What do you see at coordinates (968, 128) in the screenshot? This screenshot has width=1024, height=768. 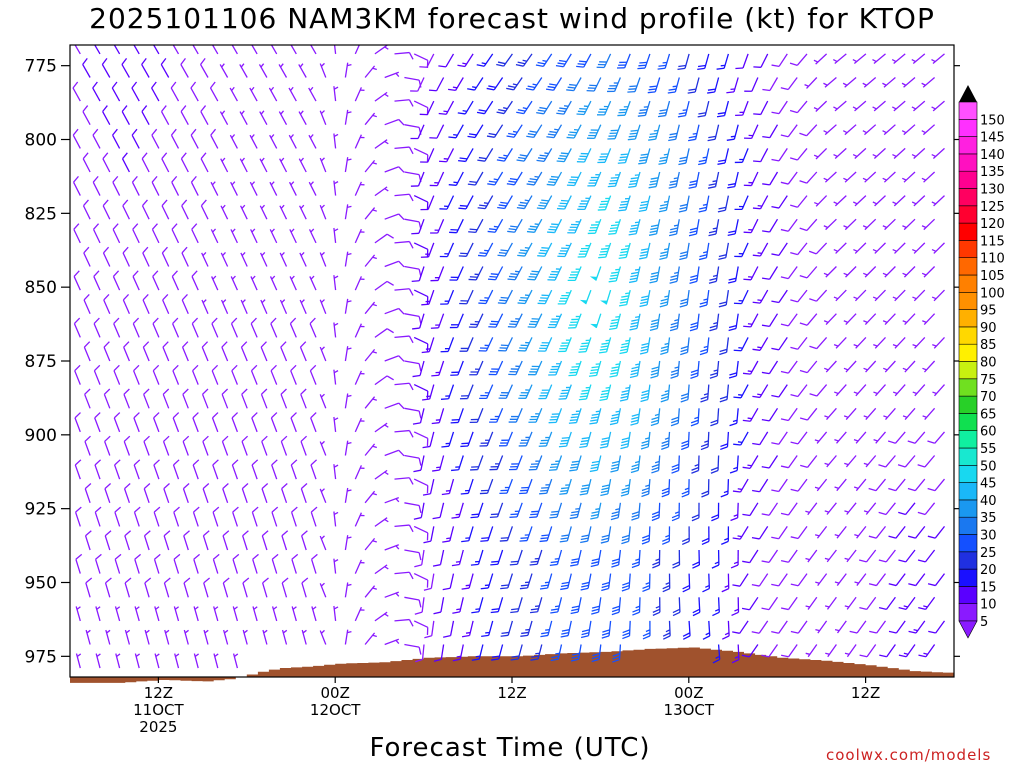 I see `colorbar-swatch` at bounding box center [968, 128].